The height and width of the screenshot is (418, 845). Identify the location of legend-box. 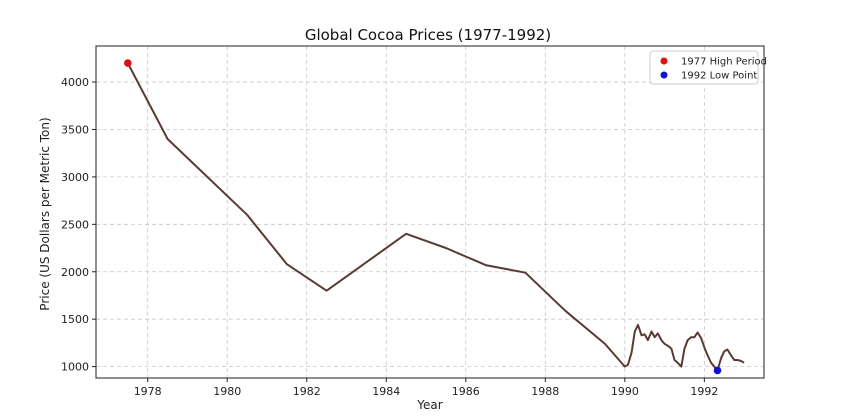
(704, 67).